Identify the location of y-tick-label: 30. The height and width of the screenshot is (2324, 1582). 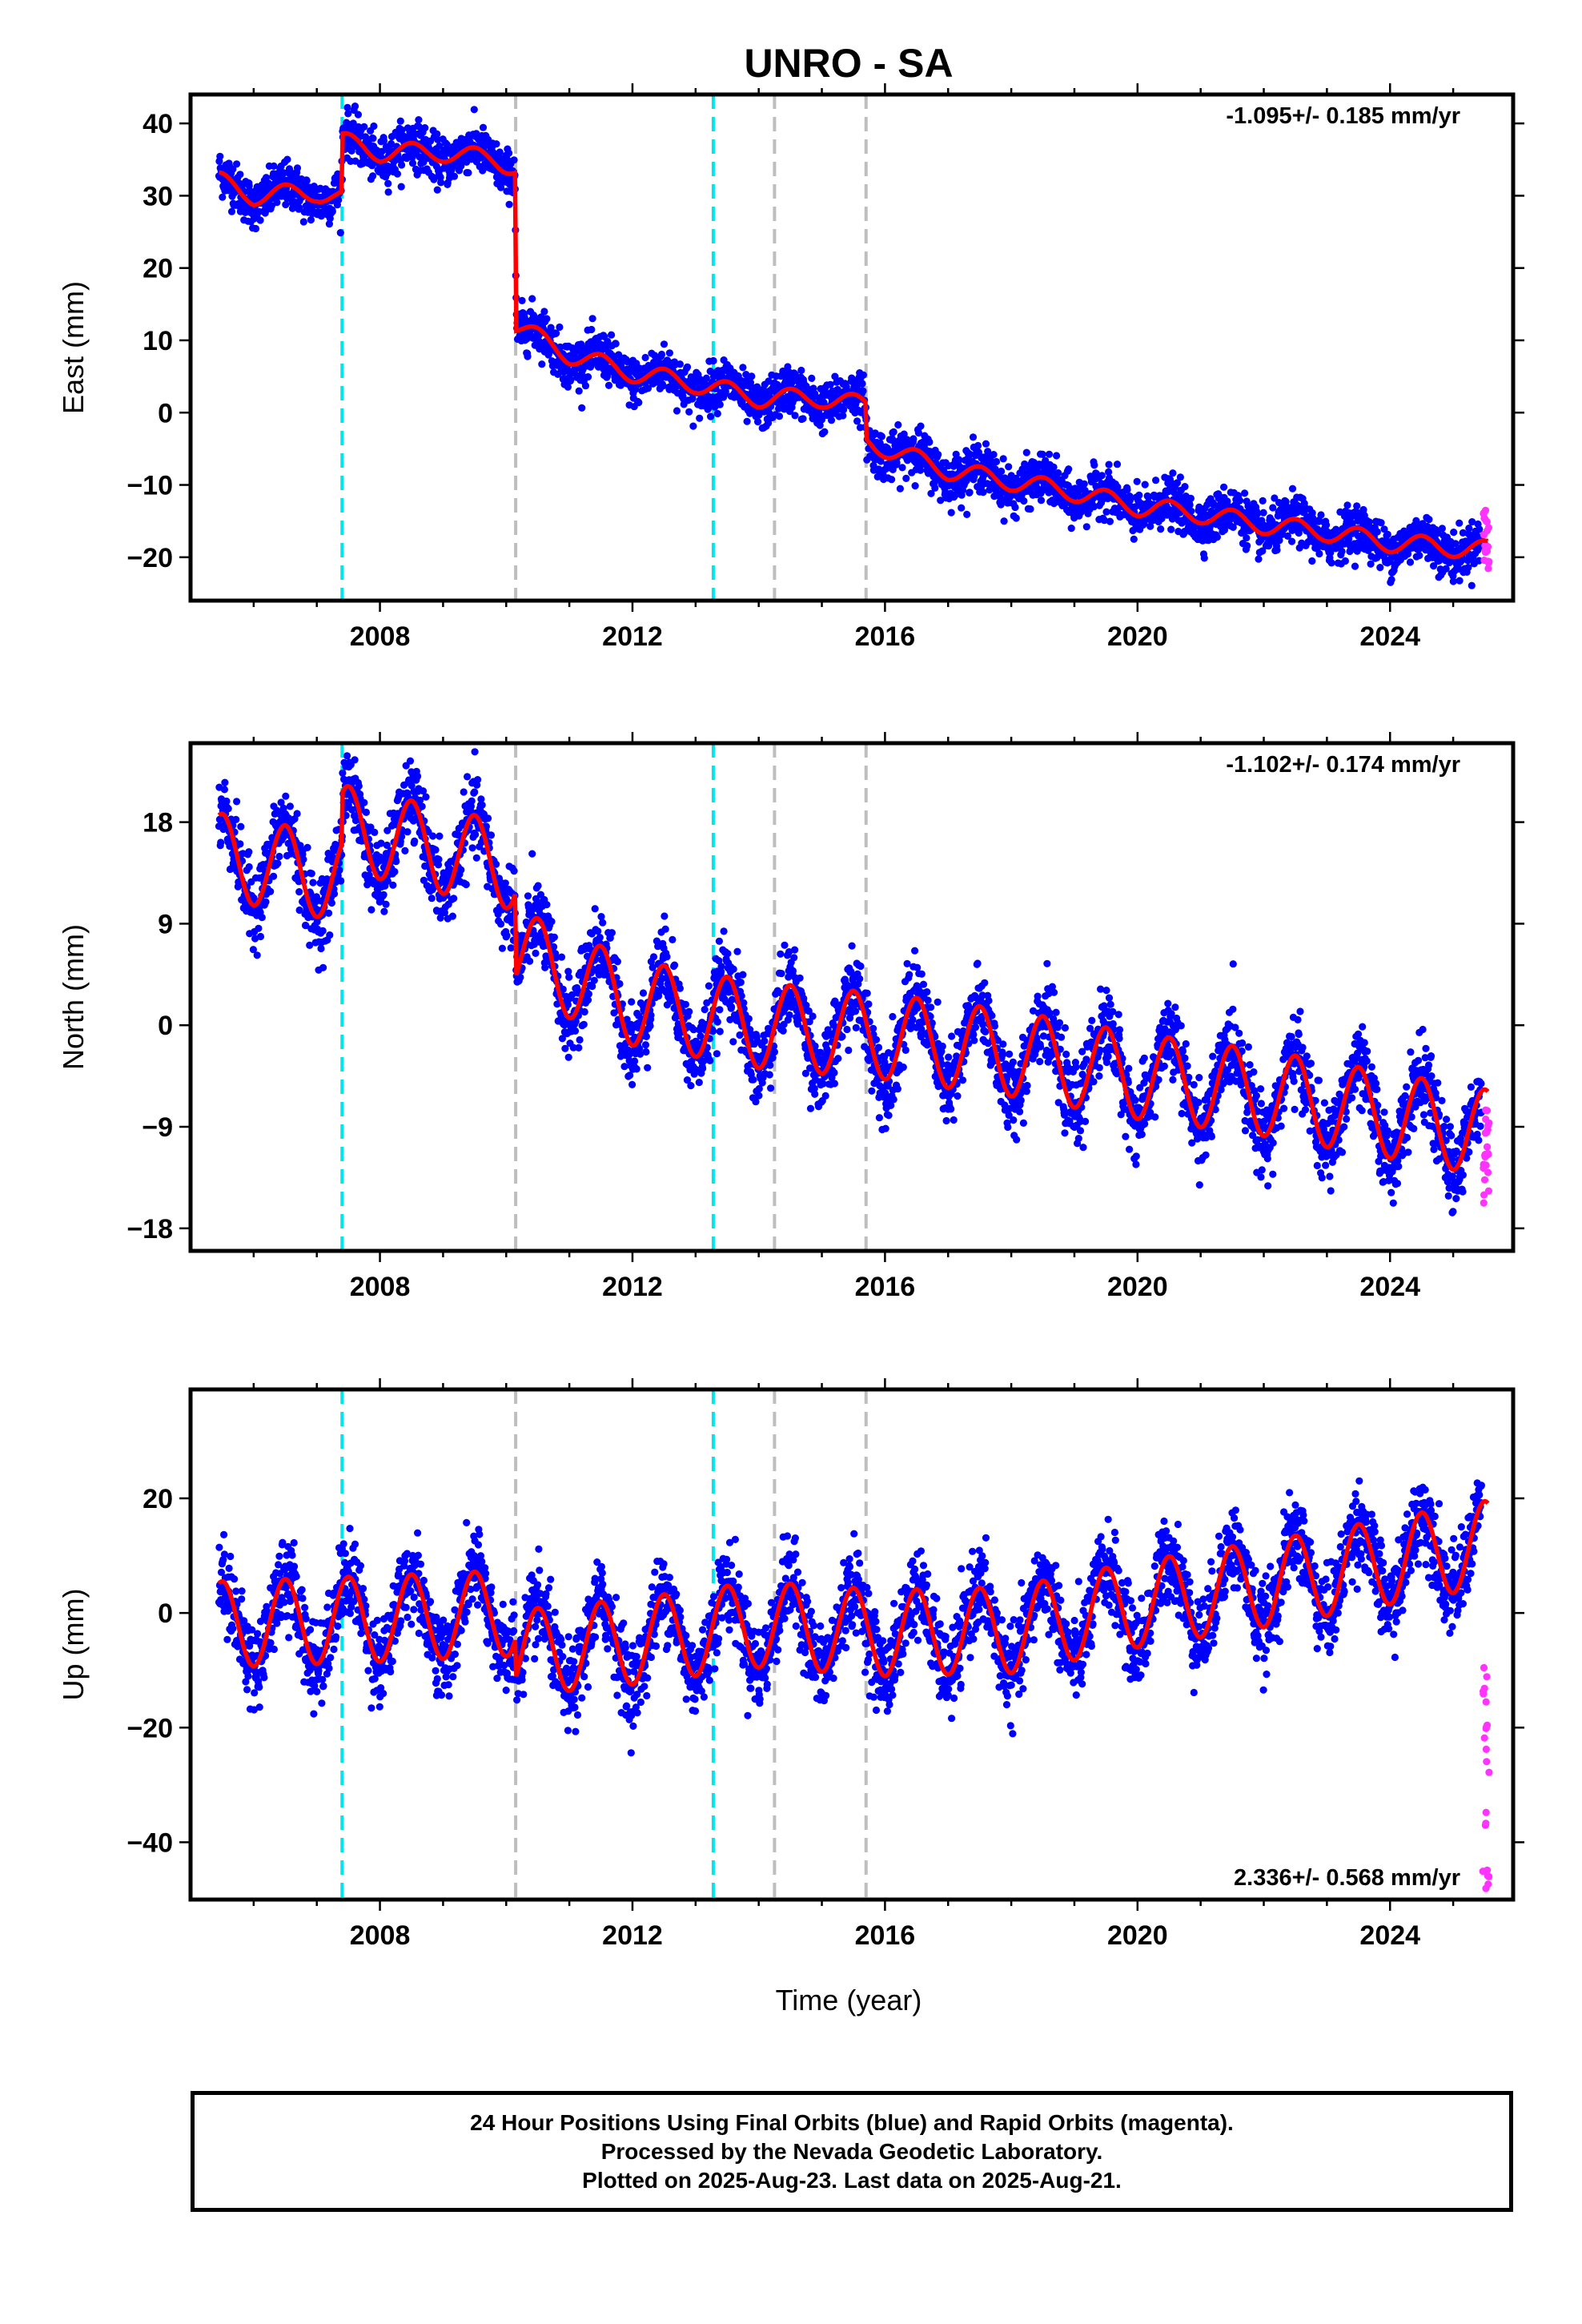
(158, 196).